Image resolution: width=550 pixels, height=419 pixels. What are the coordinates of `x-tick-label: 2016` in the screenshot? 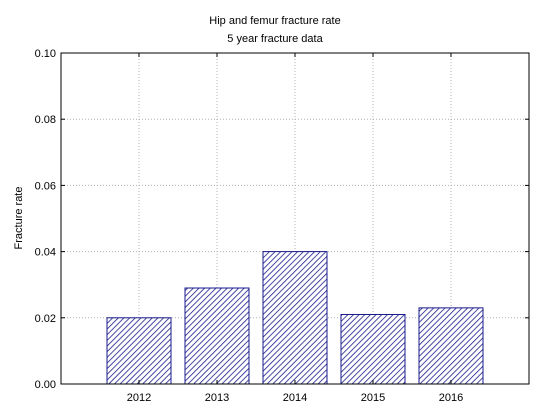 It's located at (451, 398).